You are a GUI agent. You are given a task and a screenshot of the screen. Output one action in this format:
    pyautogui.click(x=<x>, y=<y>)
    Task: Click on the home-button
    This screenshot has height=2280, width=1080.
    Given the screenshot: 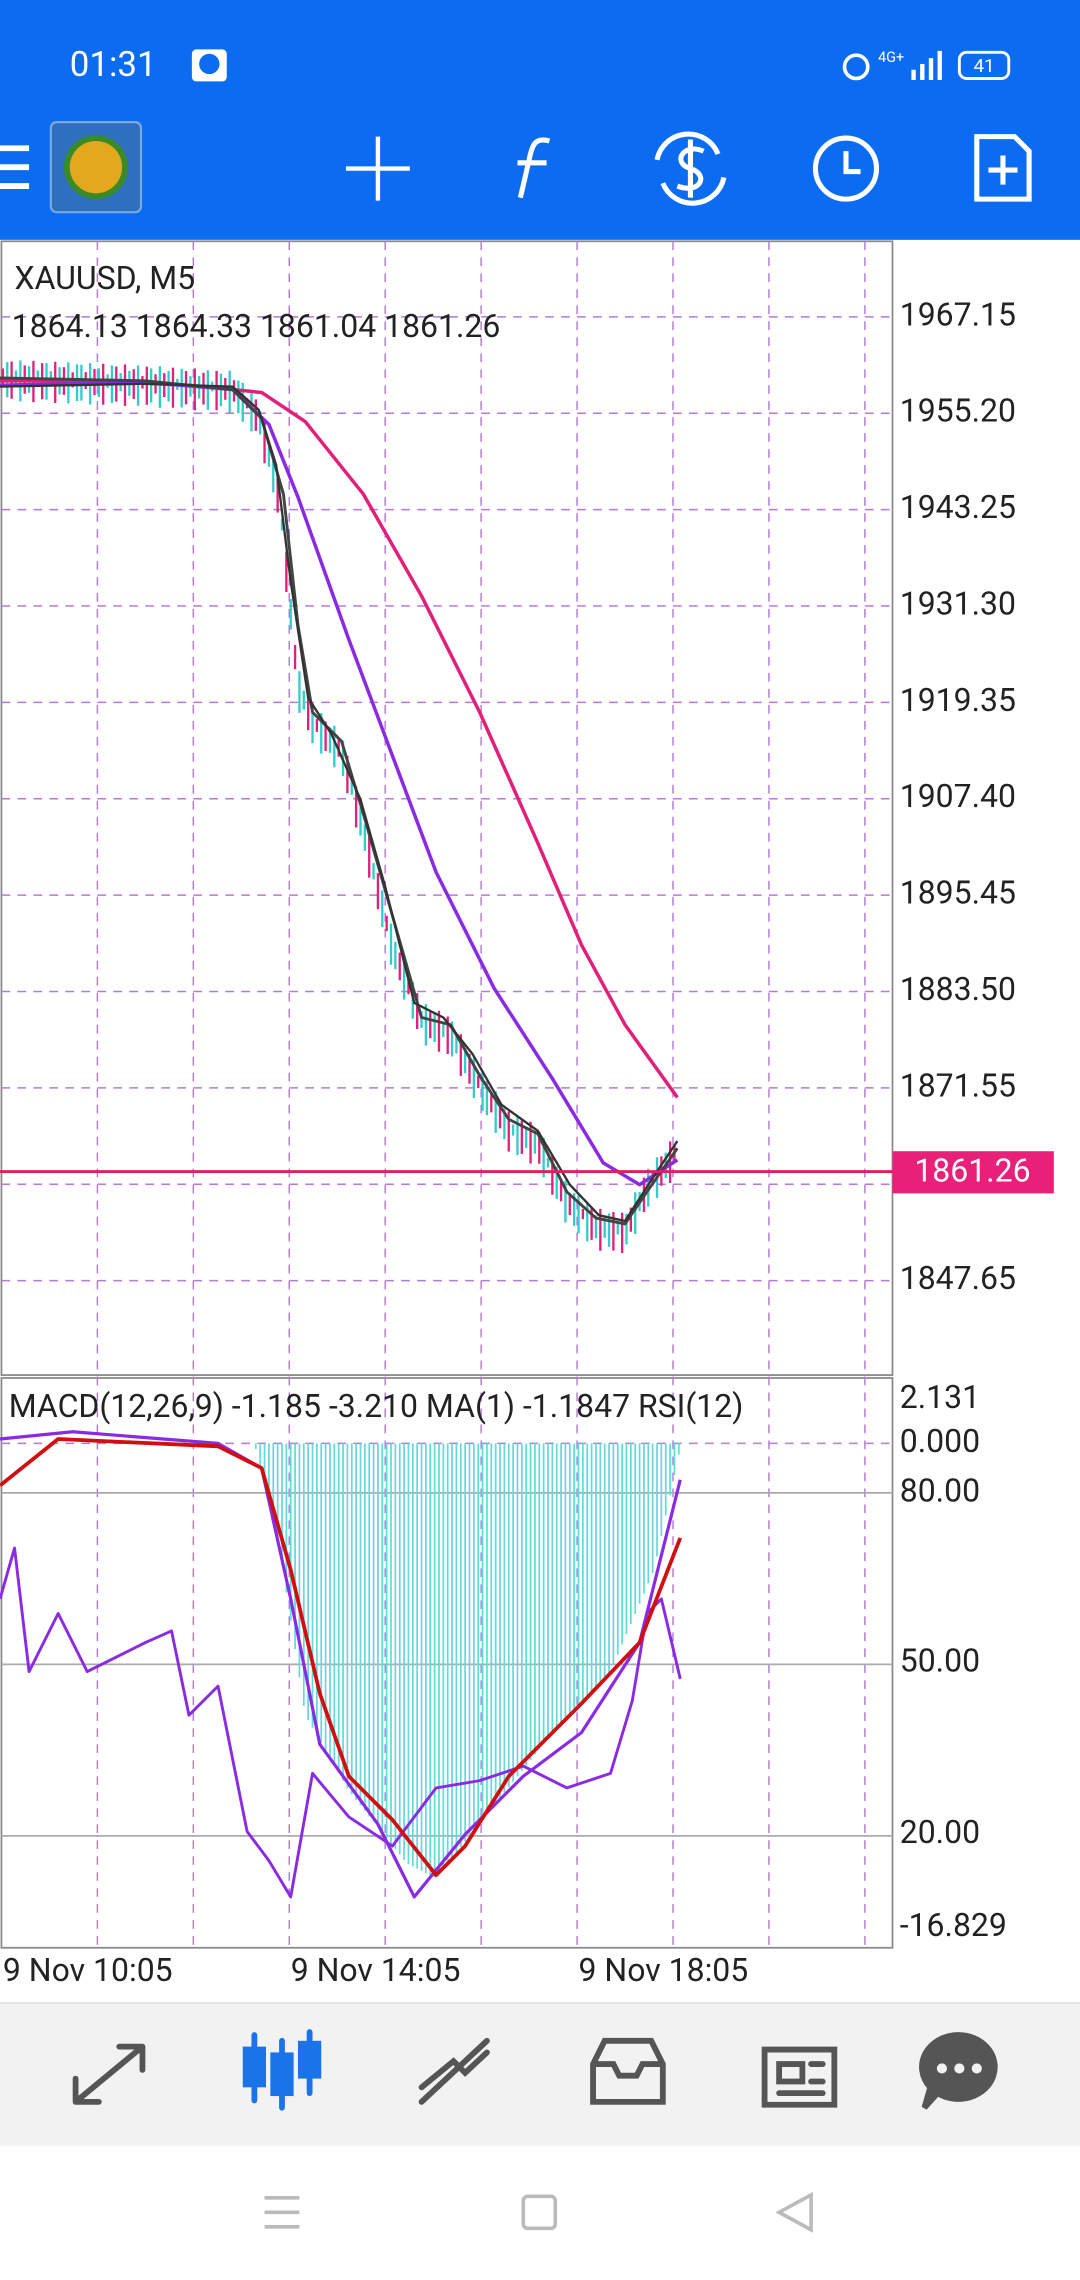 What is the action you would take?
    pyautogui.click(x=539, y=2212)
    